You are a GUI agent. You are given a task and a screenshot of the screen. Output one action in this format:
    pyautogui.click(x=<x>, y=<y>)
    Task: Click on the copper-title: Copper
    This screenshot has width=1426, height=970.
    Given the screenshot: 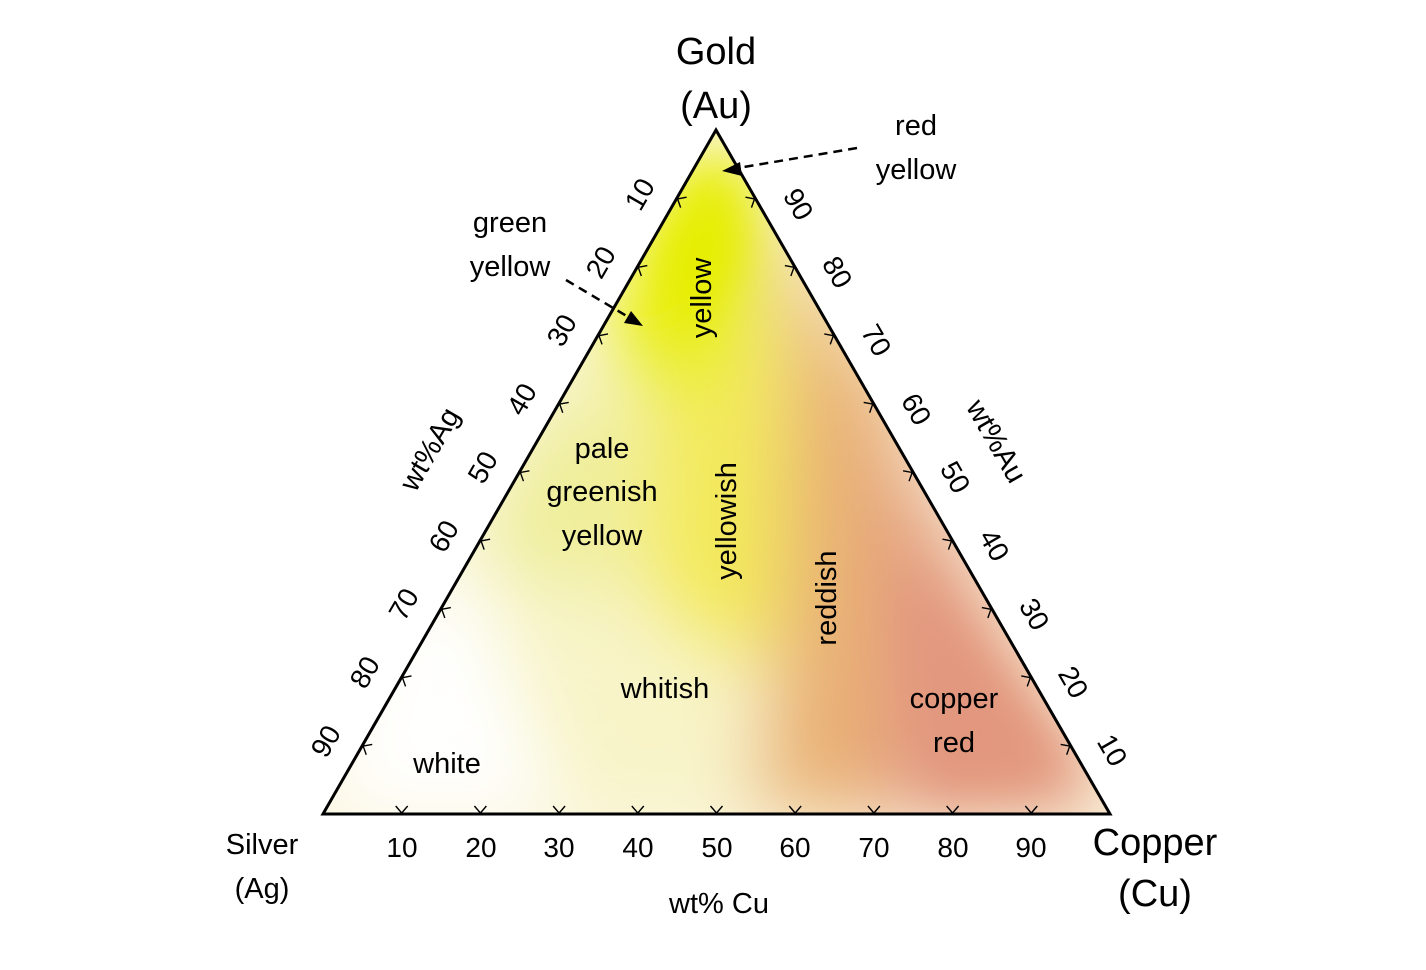 What is the action you would take?
    pyautogui.click(x=1155, y=843)
    